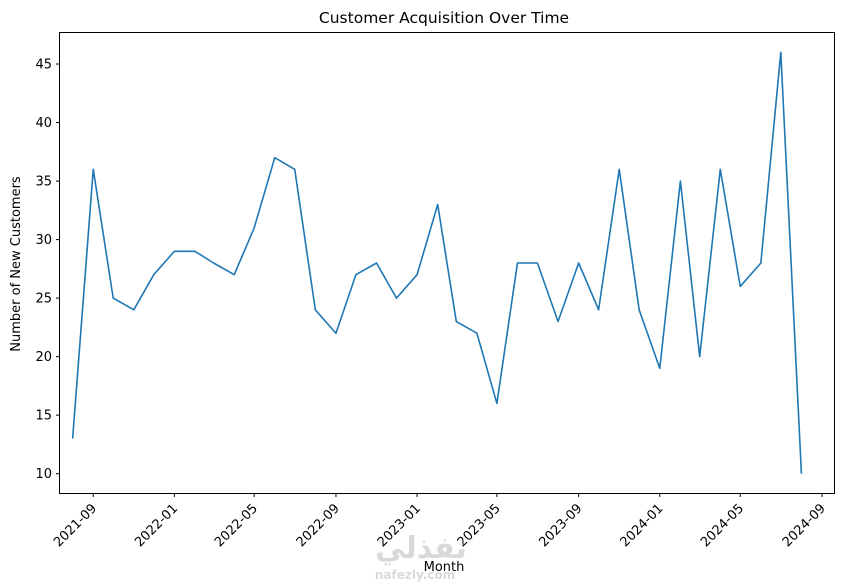 This screenshot has width=841, height=584. I want to click on y-axis: 10 15 20 25 30 35 40 45, so click(47, 270).